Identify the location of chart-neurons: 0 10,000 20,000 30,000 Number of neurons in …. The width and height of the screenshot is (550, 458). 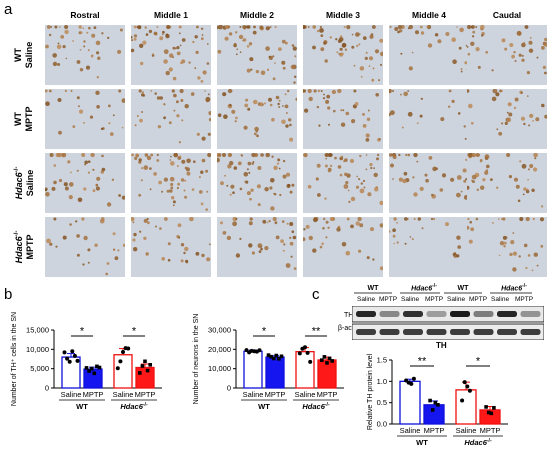
(268, 362).